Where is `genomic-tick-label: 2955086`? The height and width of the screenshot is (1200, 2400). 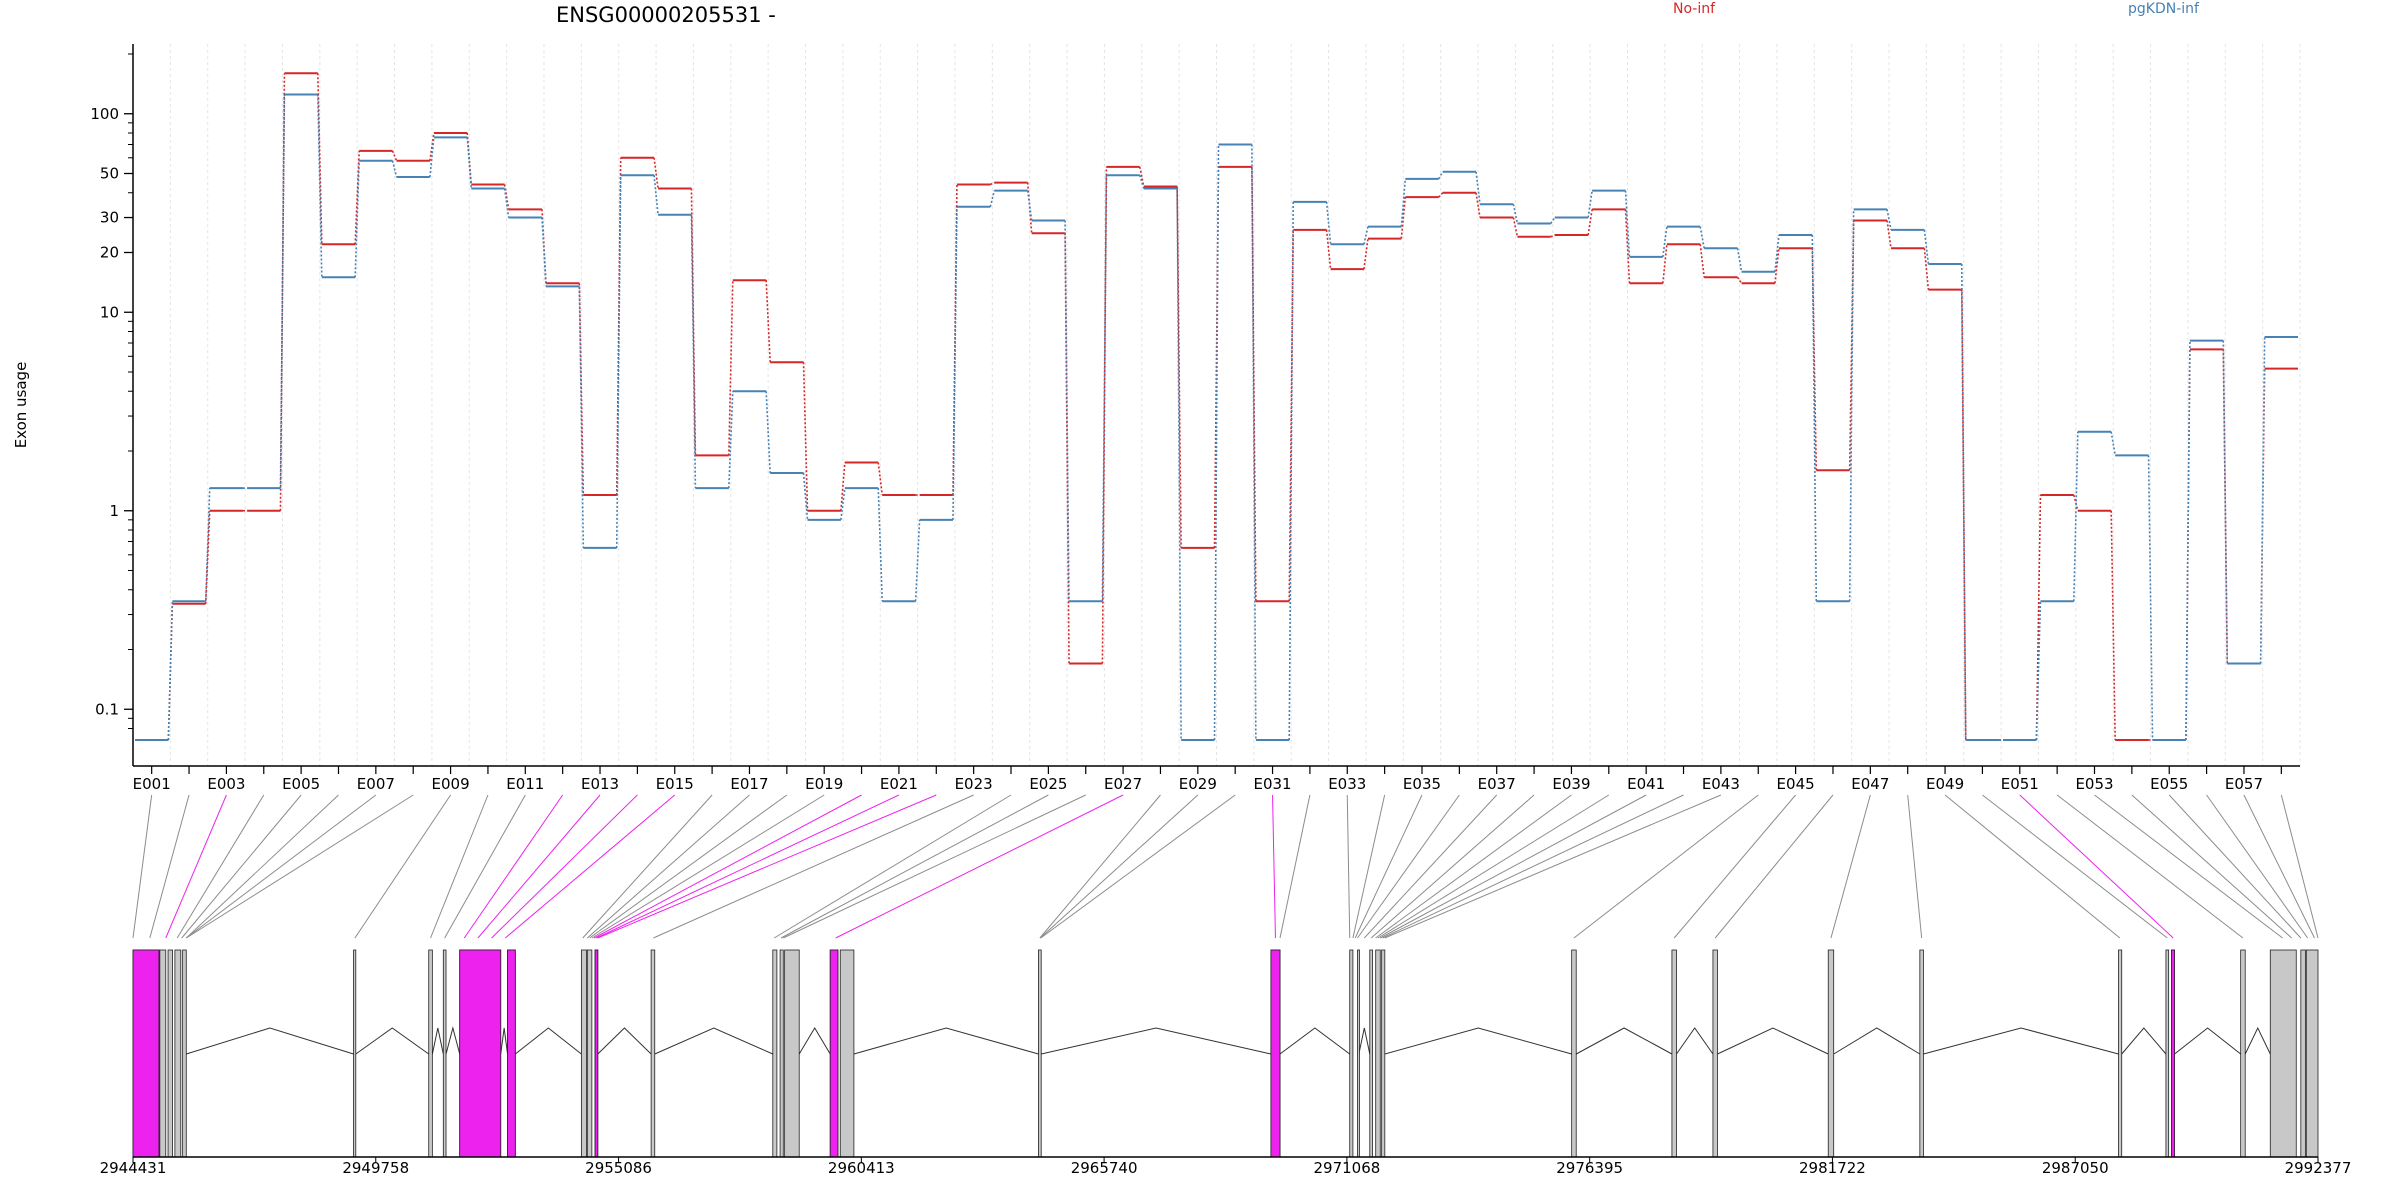
genomic-tick-label: 2955086 is located at coordinates (618, 1168).